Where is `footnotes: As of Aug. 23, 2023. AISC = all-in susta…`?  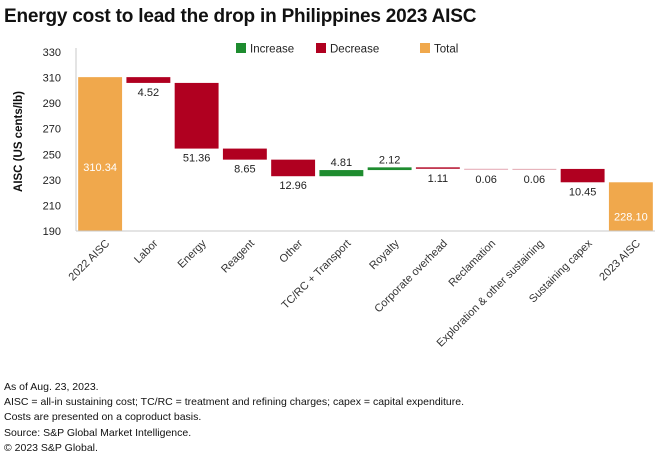 footnotes: As of Aug. 23, 2023. AISC = all-in susta… is located at coordinates (234, 418).